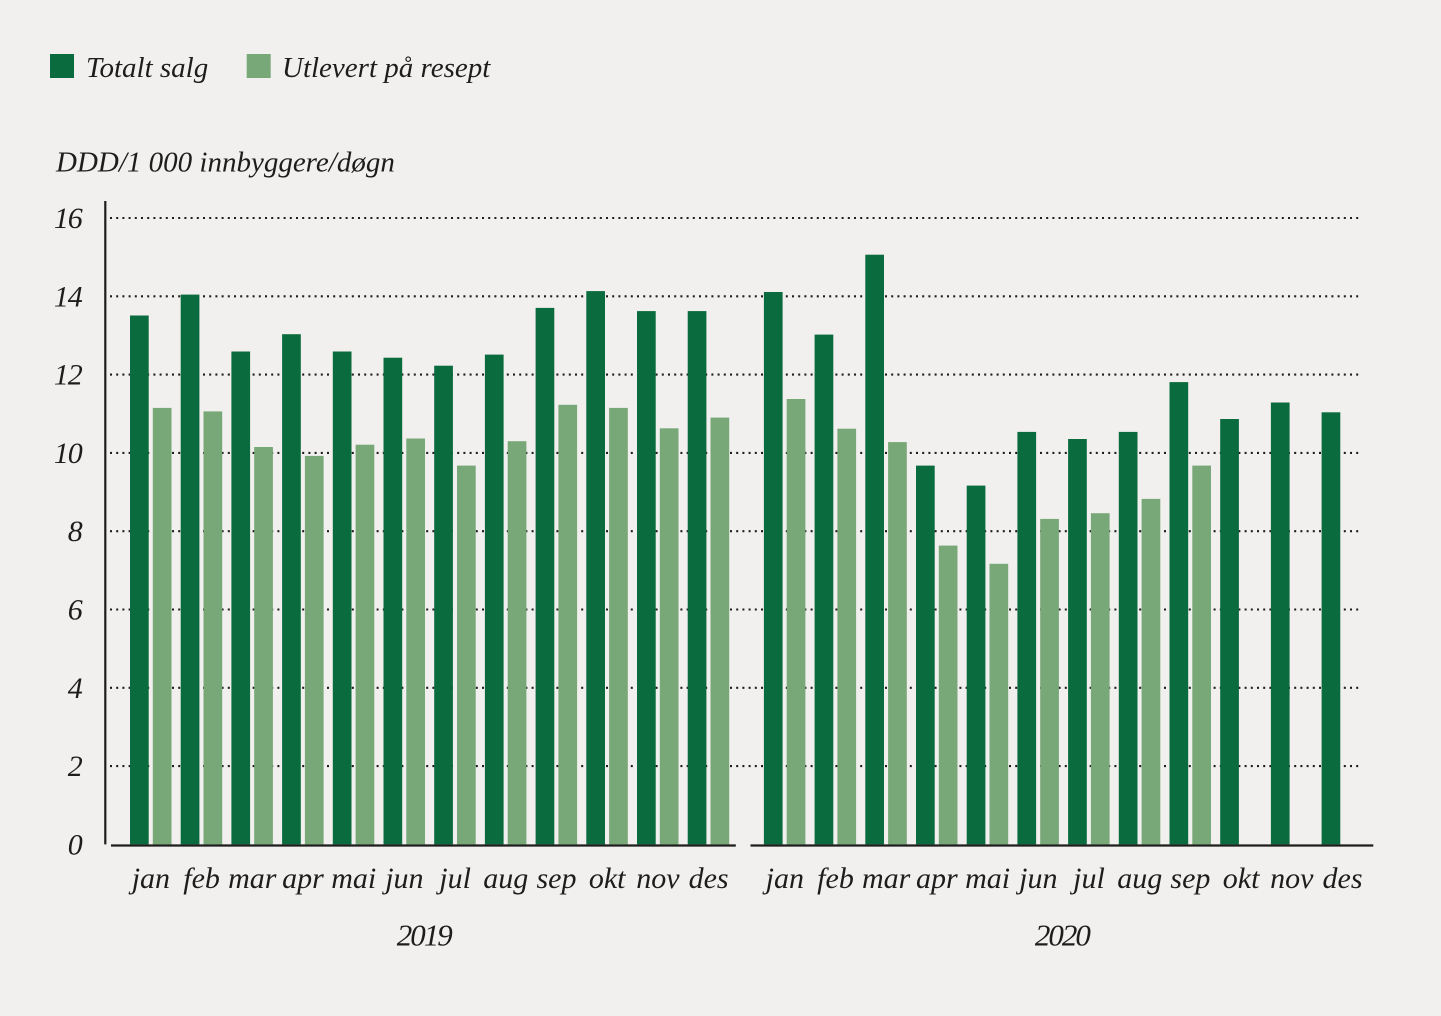 The image size is (1441, 1016). I want to click on svg-text: 6, so click(75, 610).